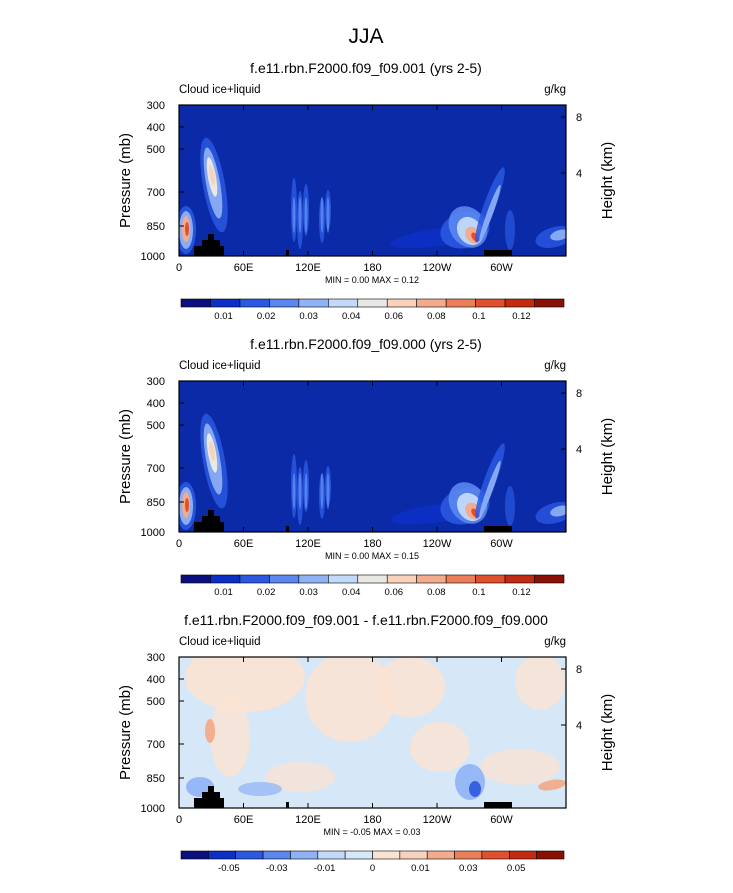 Image resolution: width=733 pixels, height=893 pixels. What do you see at coordinates (372, 868) in the screenshot?
I see `colorbar-label: 0` at bounding box center [372, 868].